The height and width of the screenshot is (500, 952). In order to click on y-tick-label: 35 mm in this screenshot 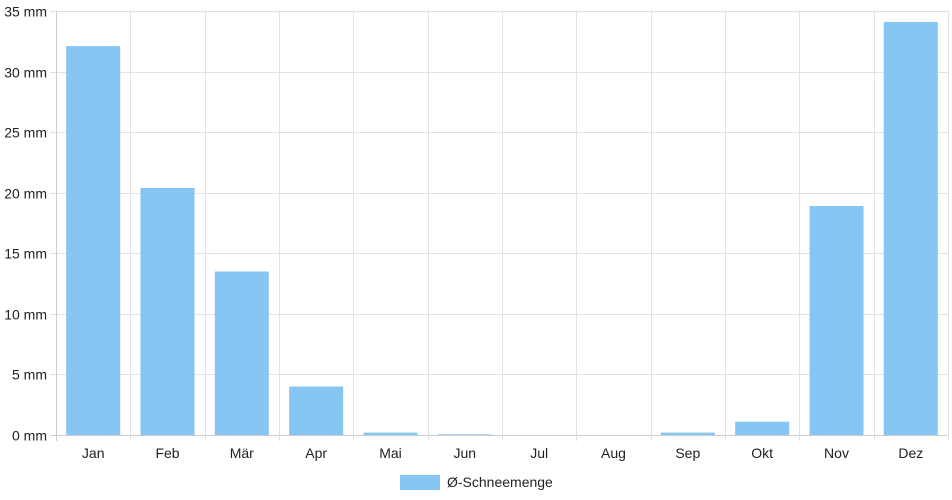, I will do `click(25, 12)`.